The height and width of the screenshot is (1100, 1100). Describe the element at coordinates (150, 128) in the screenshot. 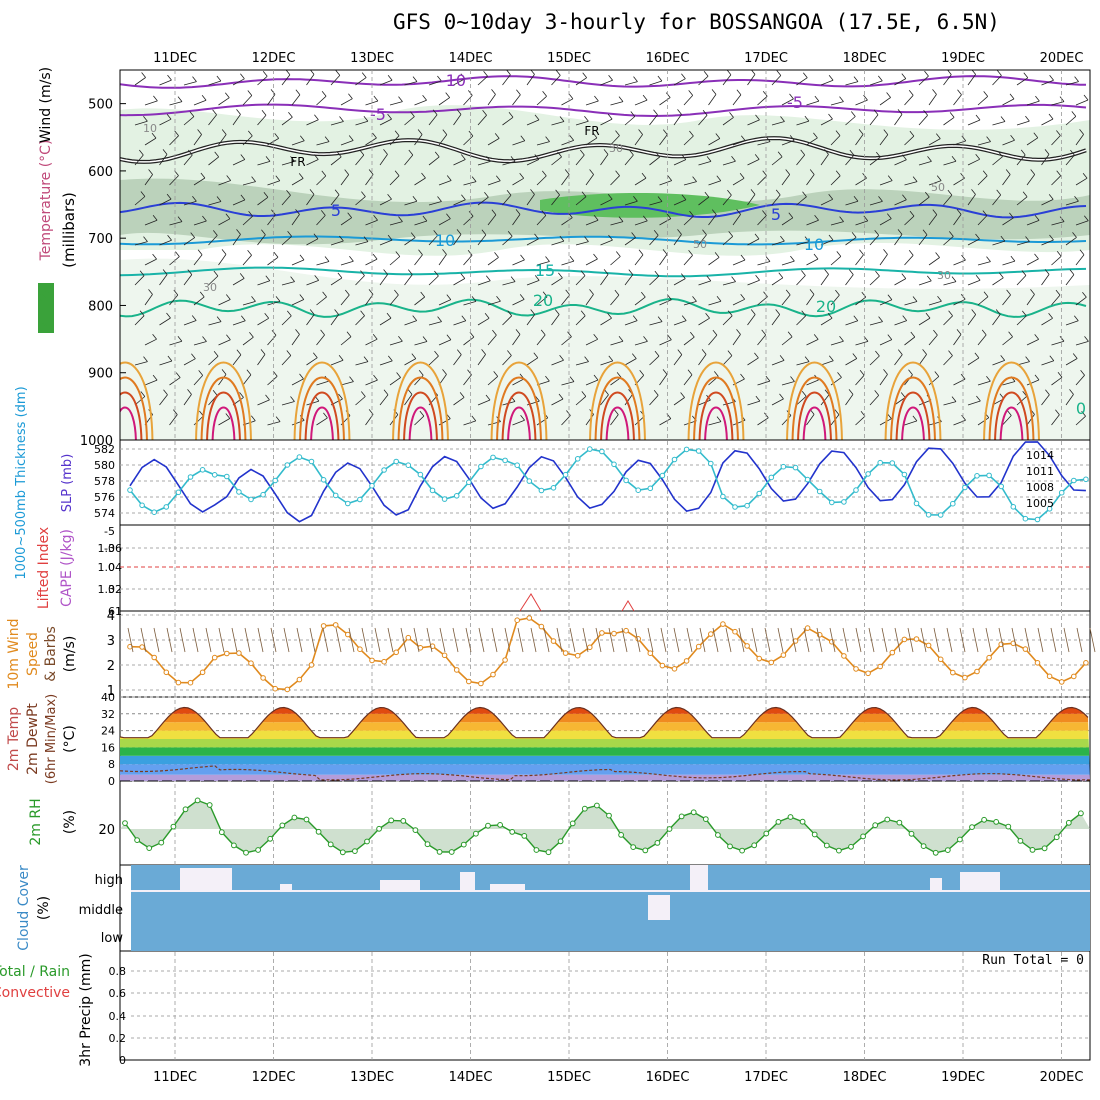

I see `contour-label-rh10: 10` at that location.